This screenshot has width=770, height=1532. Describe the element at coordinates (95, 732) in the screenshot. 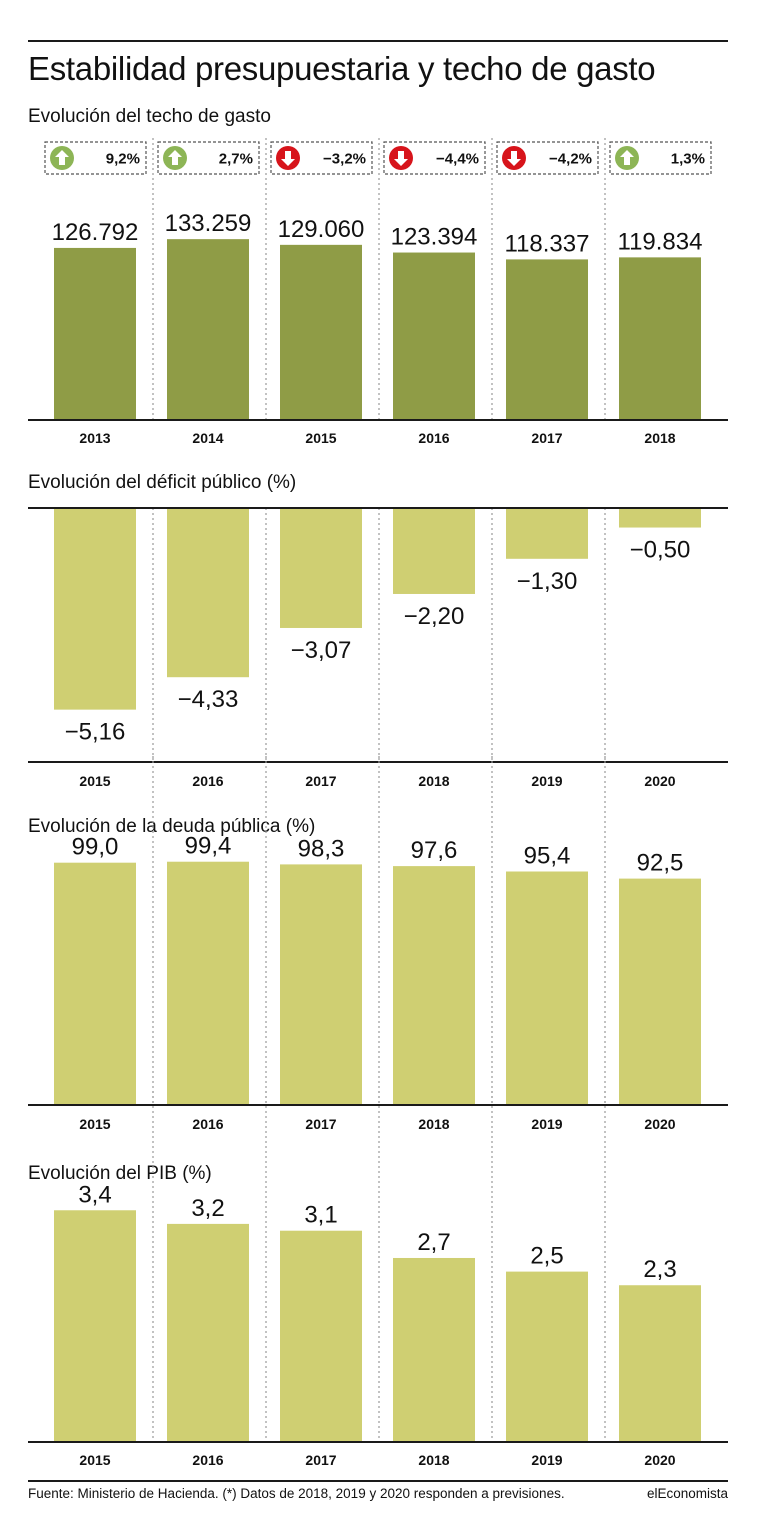

I see `value-label: −5,16` at that location.